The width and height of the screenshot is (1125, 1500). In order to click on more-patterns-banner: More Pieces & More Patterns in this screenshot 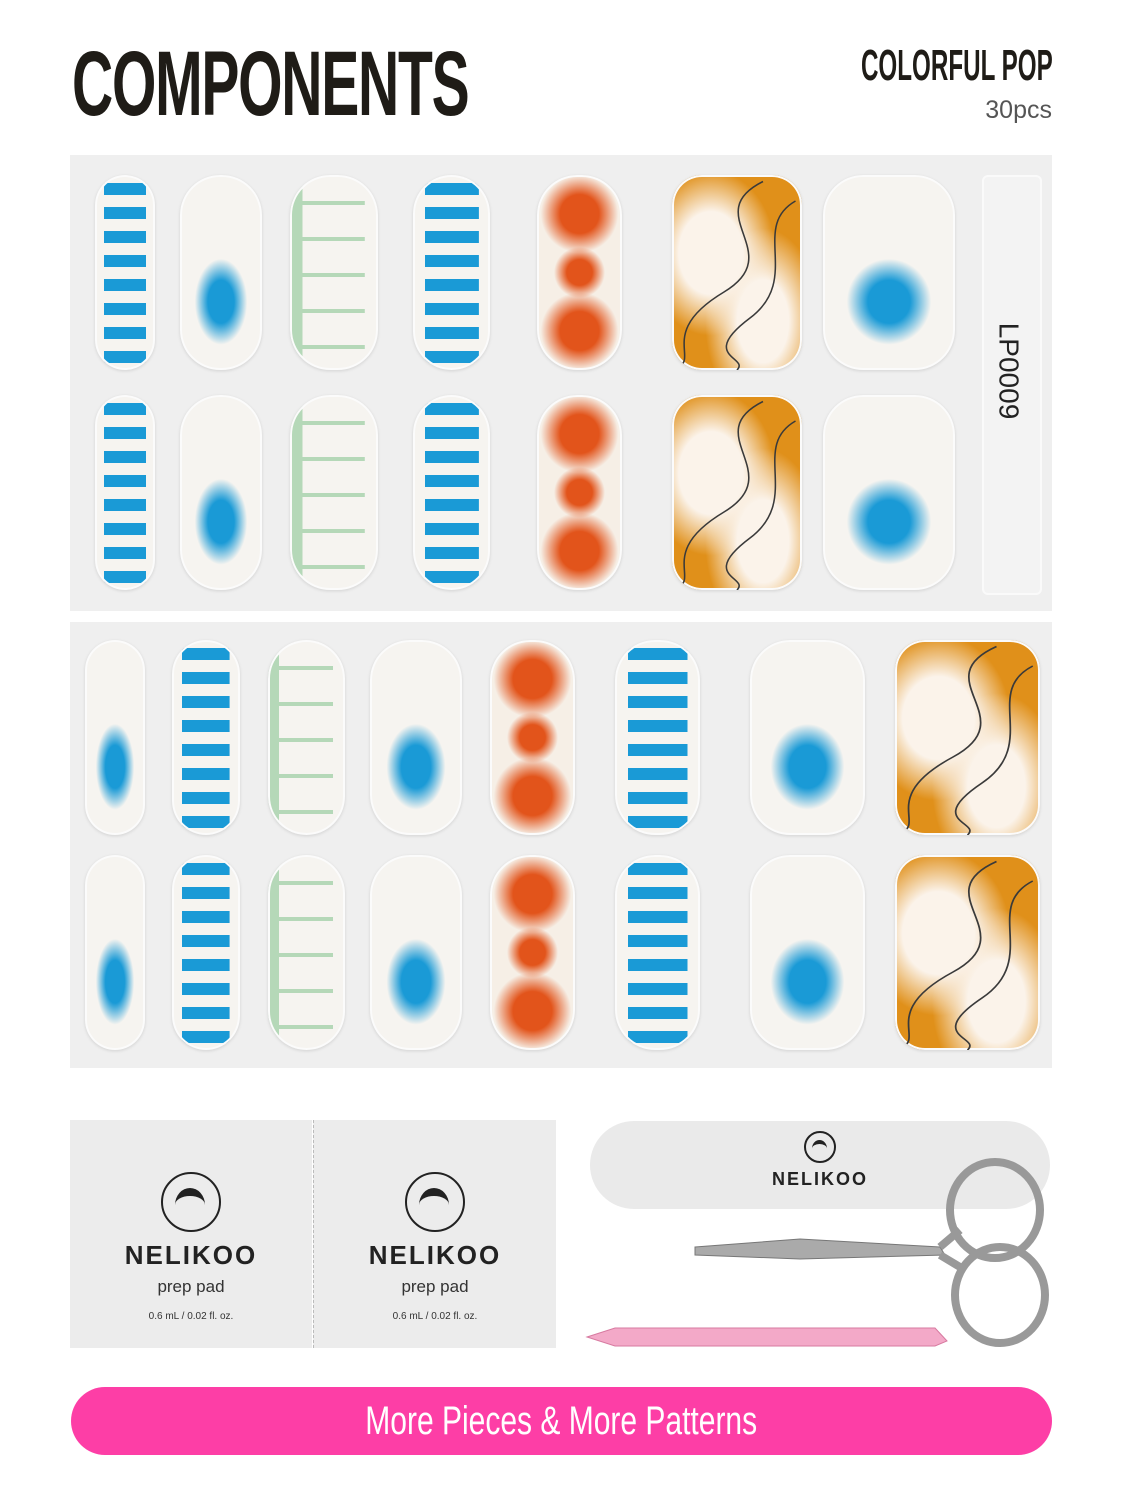, I will do `click(561, 1421)`.